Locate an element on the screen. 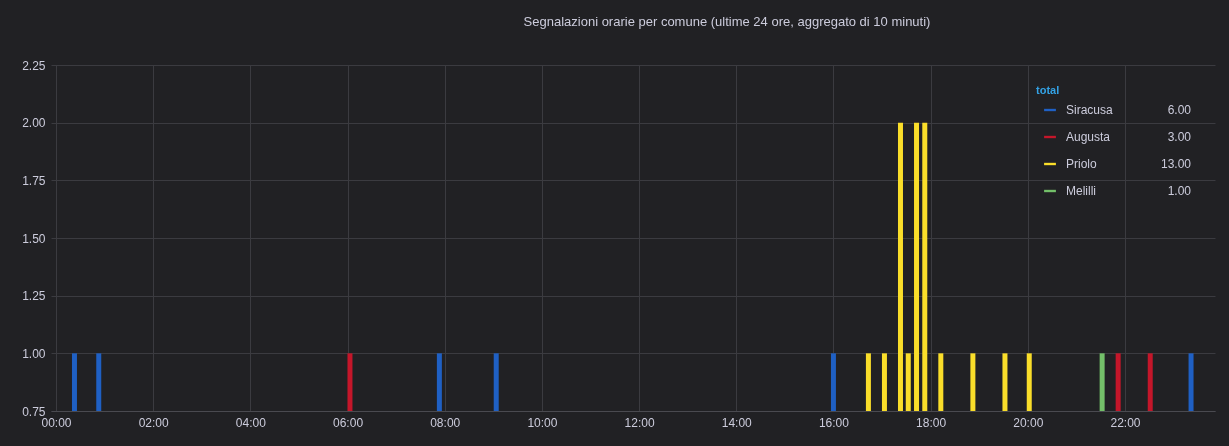 This screenshot has width=1229, height=446. x-tick-label: 20:00 is located at coordinates (1028, 422).